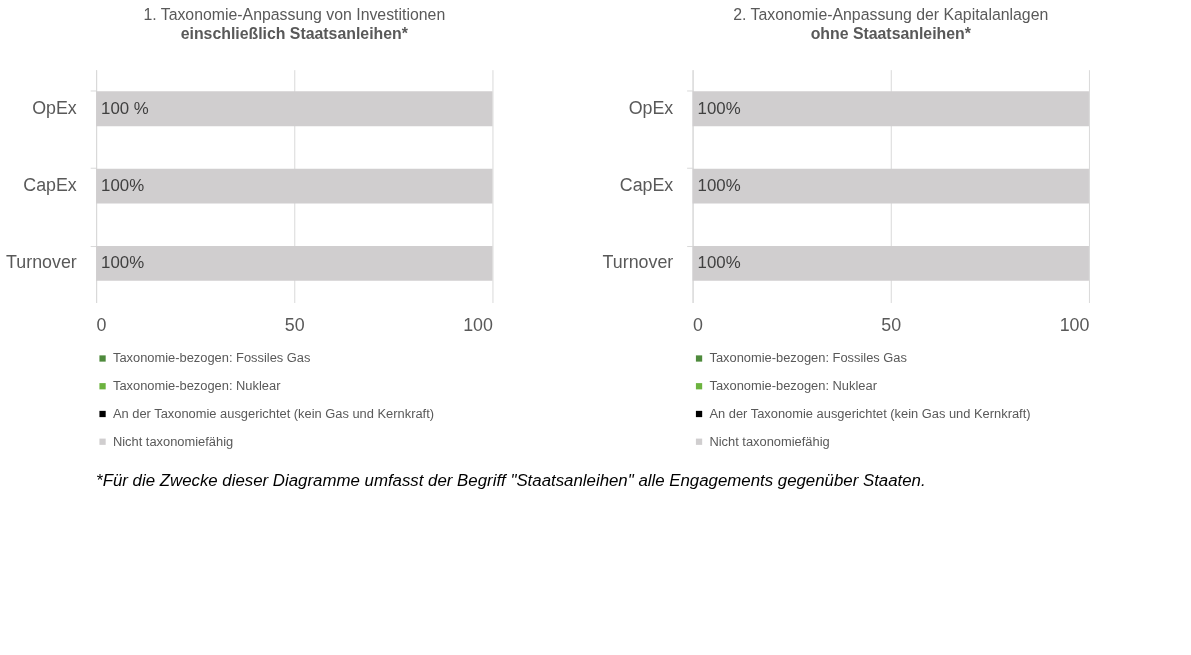 The width and height of the screenshot is (1191, 655). Describe the element at coordinates (511, 480) in the screenshot. I see `text: *Für die Zwecke dieser Diagramme umfasst der Begriff "Staatsanleihen" alle Engagements gegenüber Staaten.` at that location.